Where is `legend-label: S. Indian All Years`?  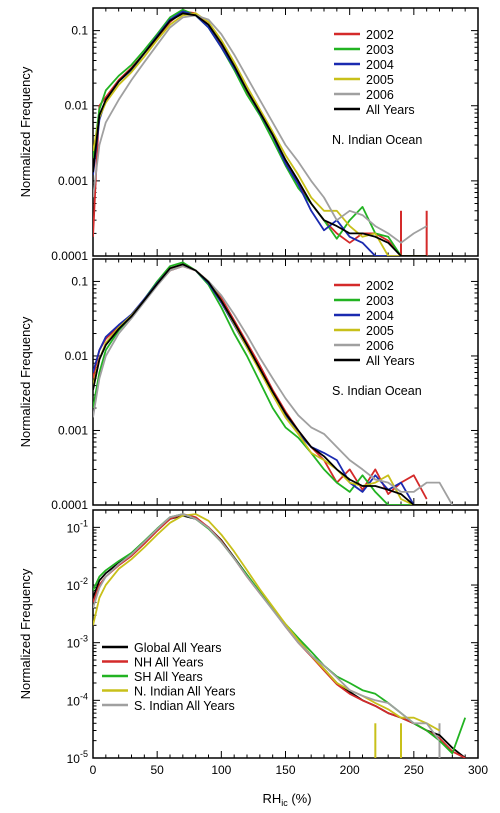 legend-label: S. Indian All Years is located at coordinates (184, 706).